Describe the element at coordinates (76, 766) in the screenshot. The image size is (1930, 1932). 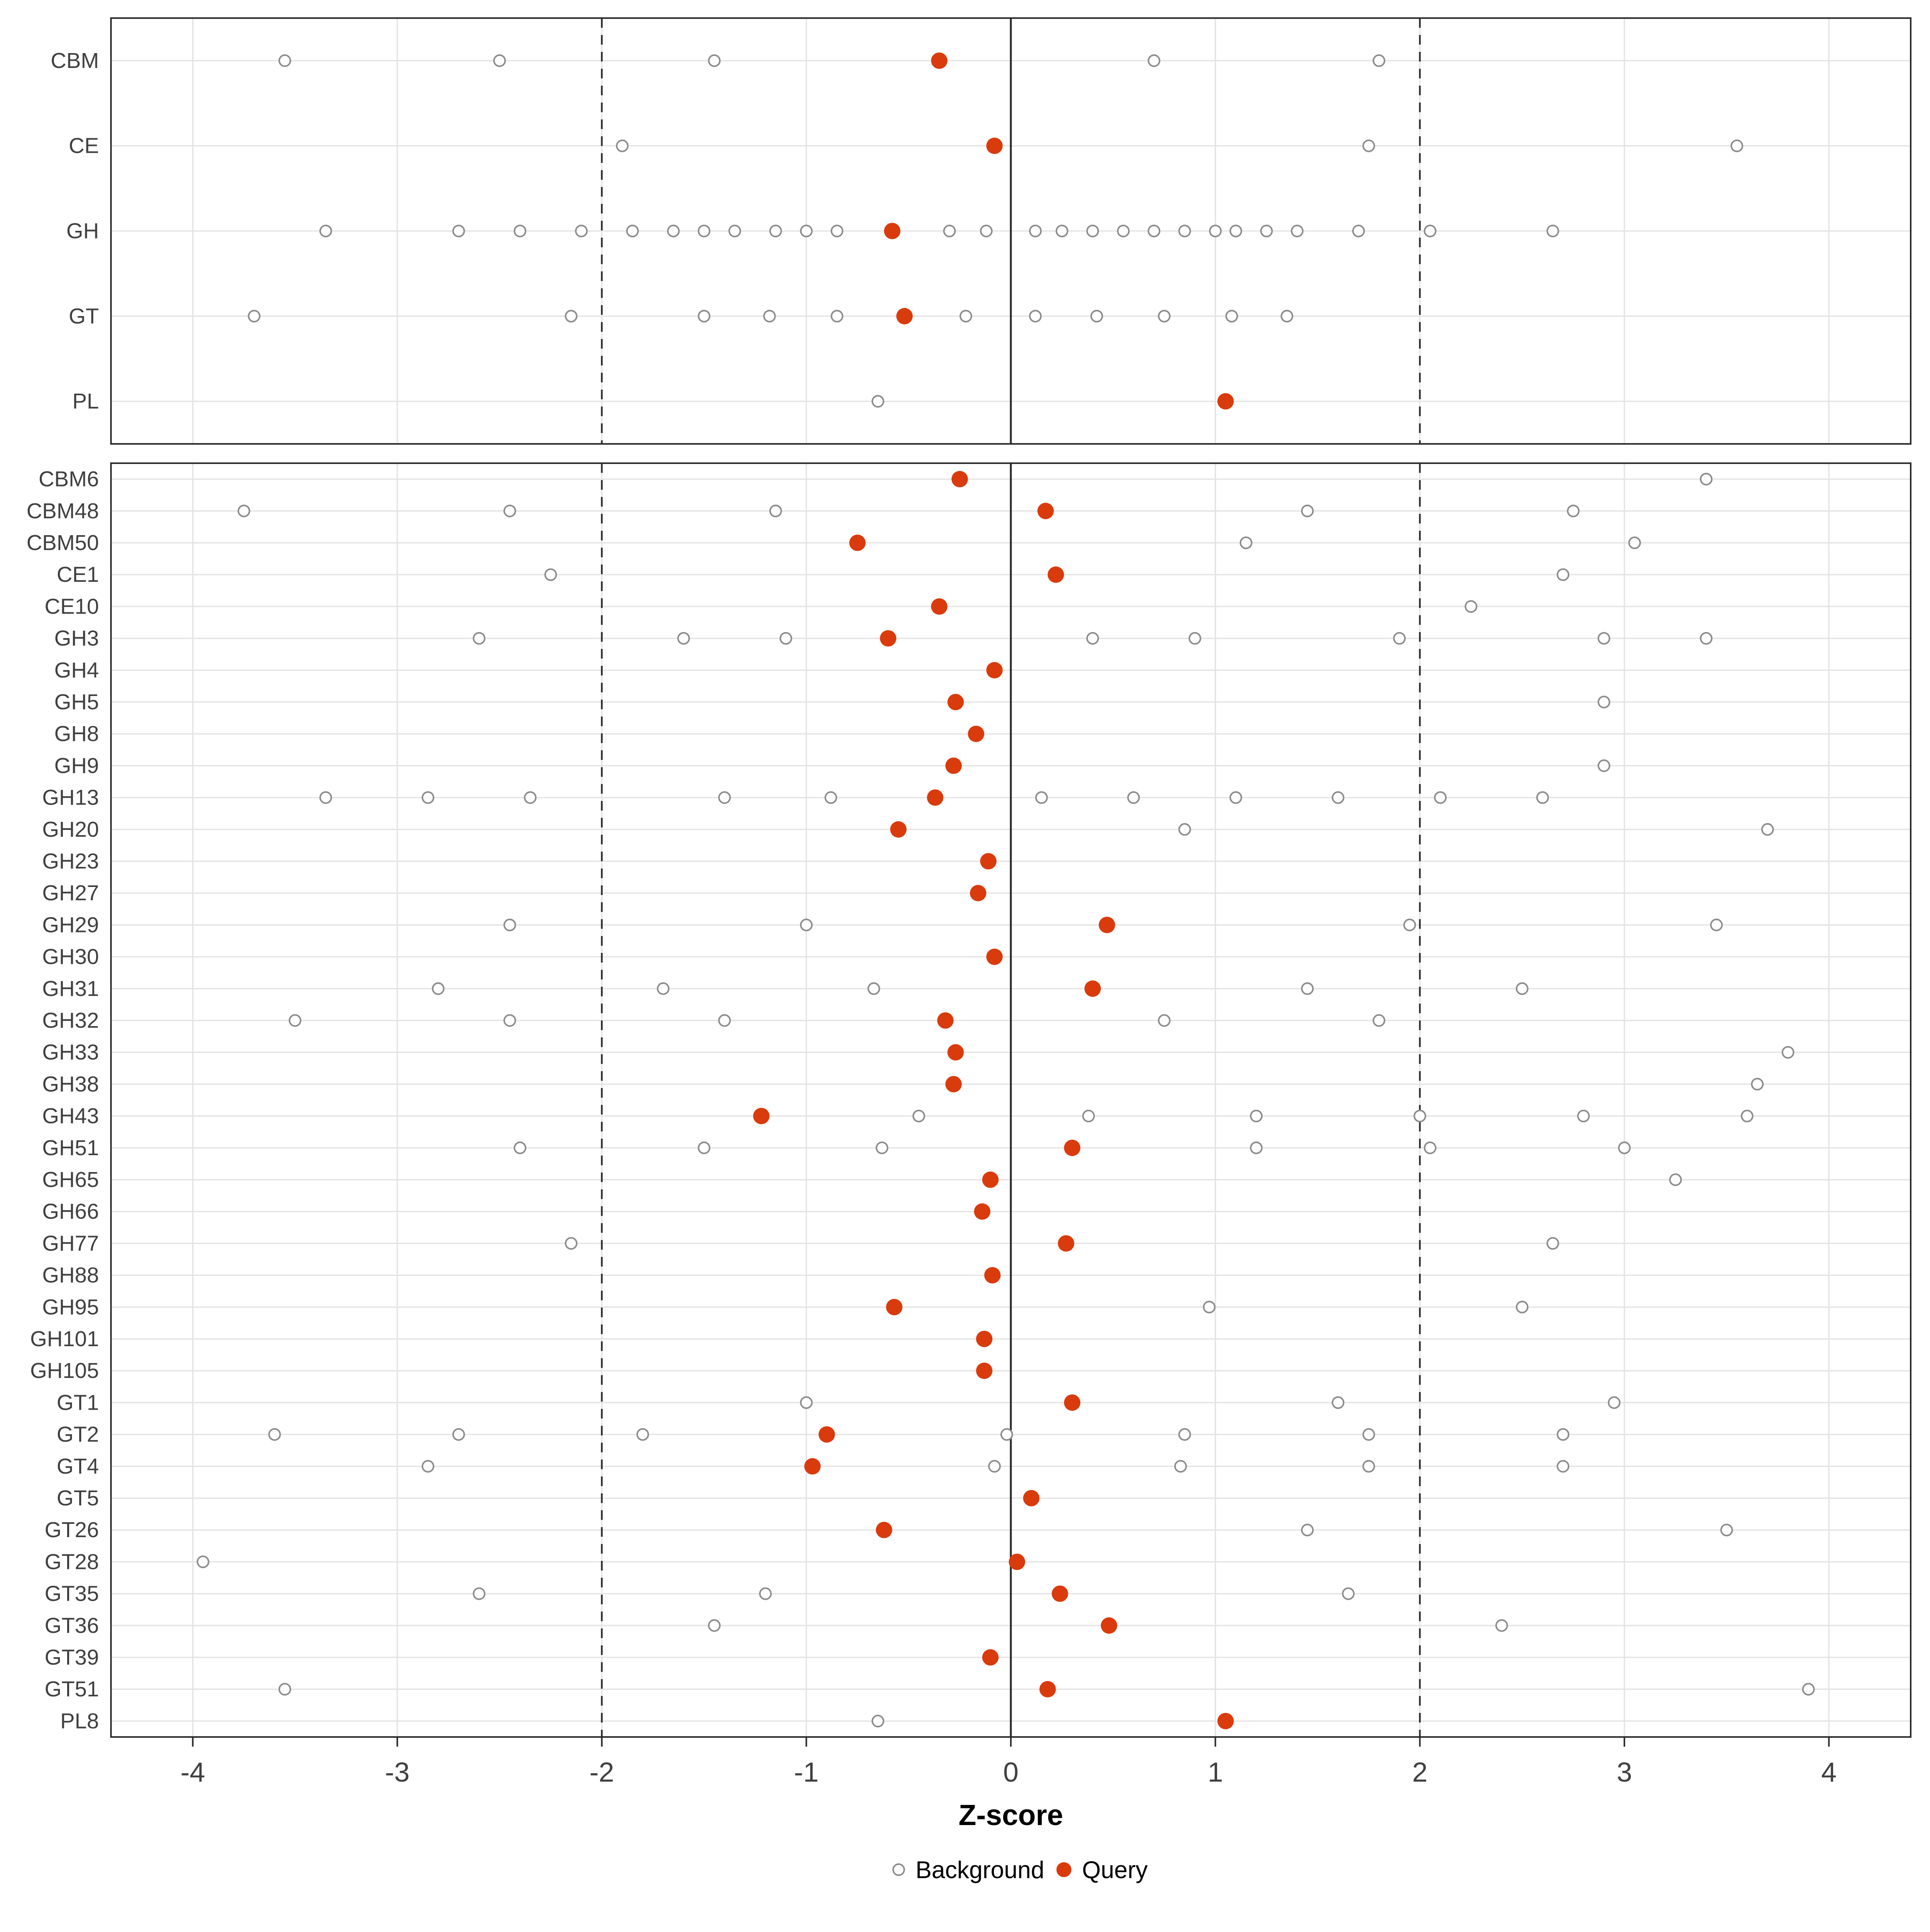
I see `row-label: GH9` at that location.